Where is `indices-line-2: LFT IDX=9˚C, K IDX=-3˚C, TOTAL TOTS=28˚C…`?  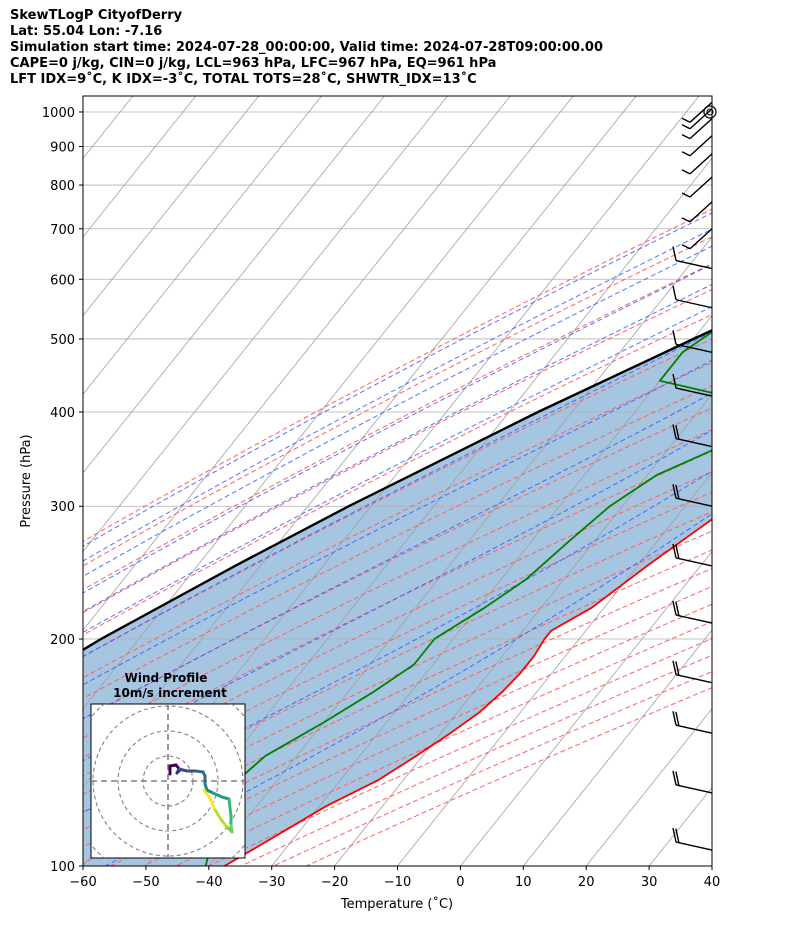
indices-line-2: LFT IDX=9˚C, K IDX=-3˚C, TOTAL TOTS=28˚C… is located at coordinates (243, 79).